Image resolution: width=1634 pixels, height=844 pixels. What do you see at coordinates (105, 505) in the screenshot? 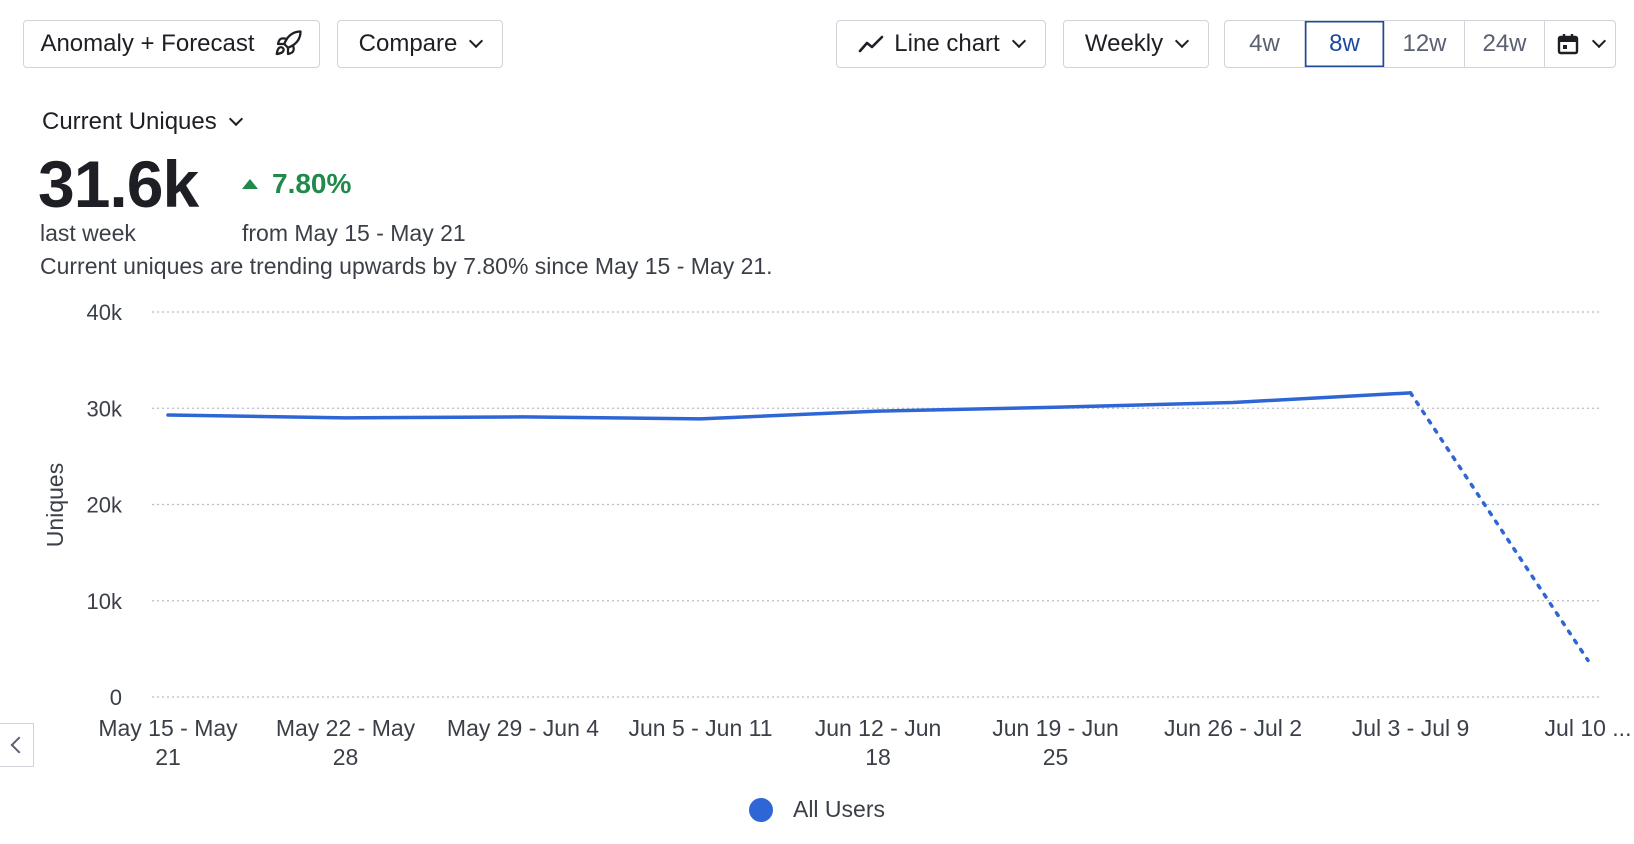
I see `y-tick-label: 20k` at bounding box center [105, 505].